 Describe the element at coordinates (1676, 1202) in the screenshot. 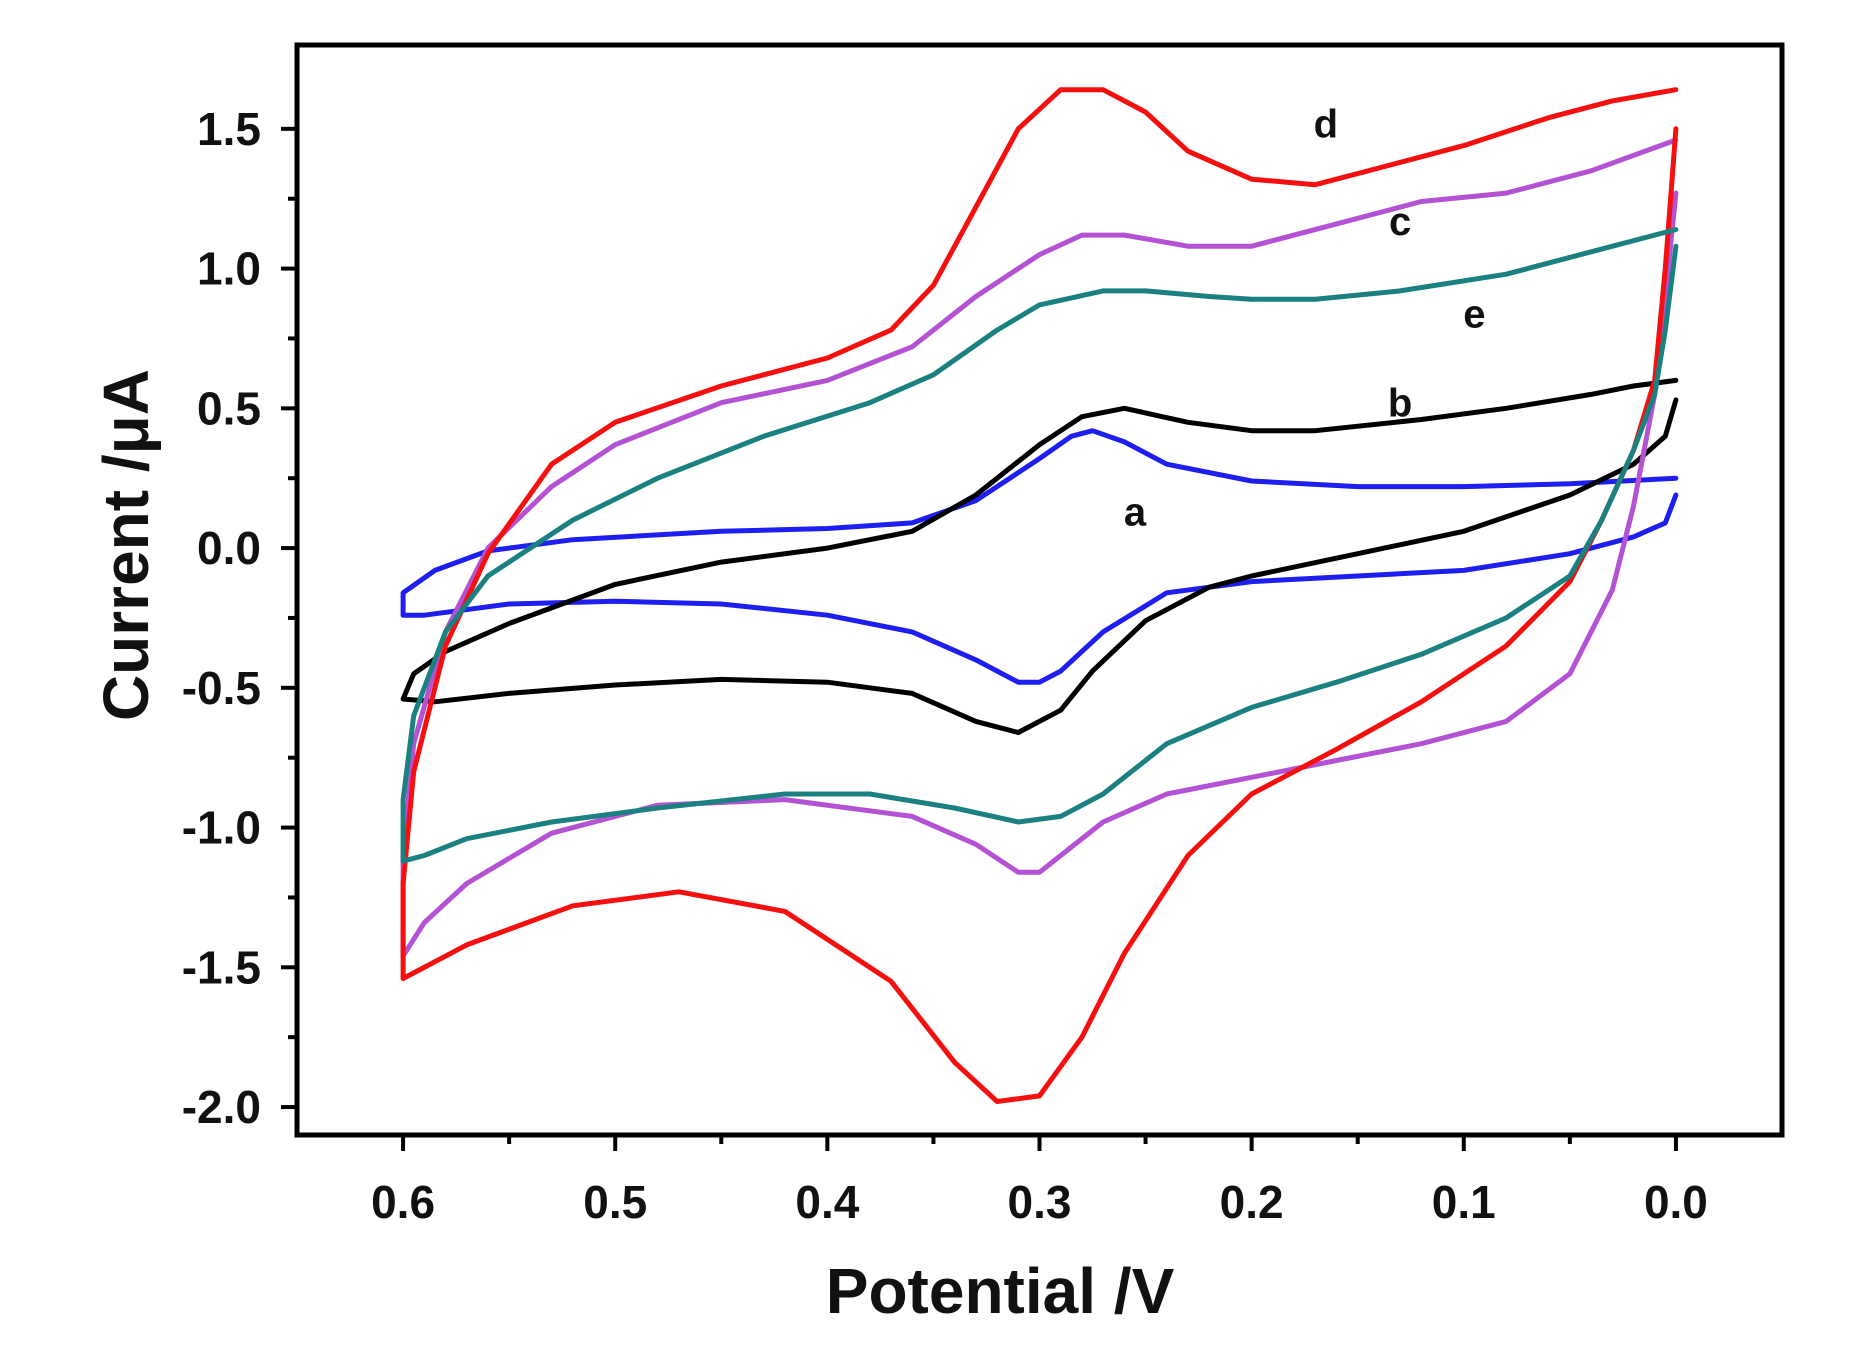

I see `x-tick-label: 0.0` at that location.